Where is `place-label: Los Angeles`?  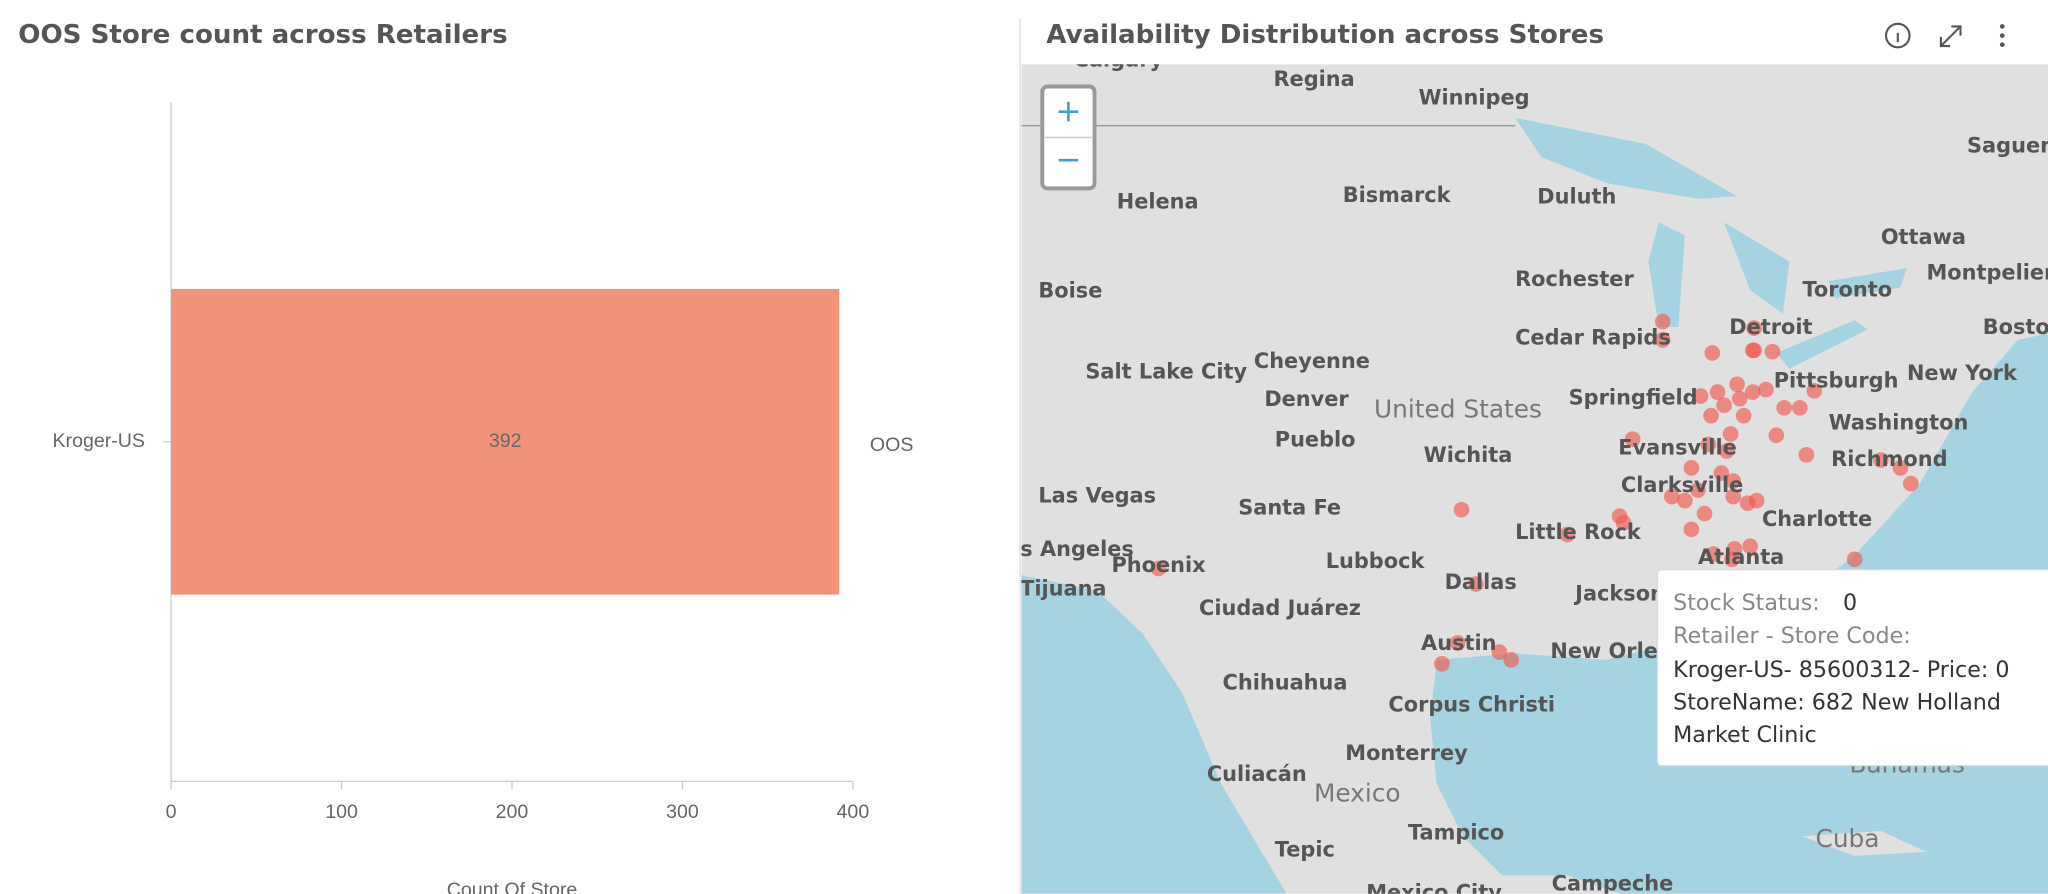
place-label: Los Angeles is located at coordinates (1063, 549).